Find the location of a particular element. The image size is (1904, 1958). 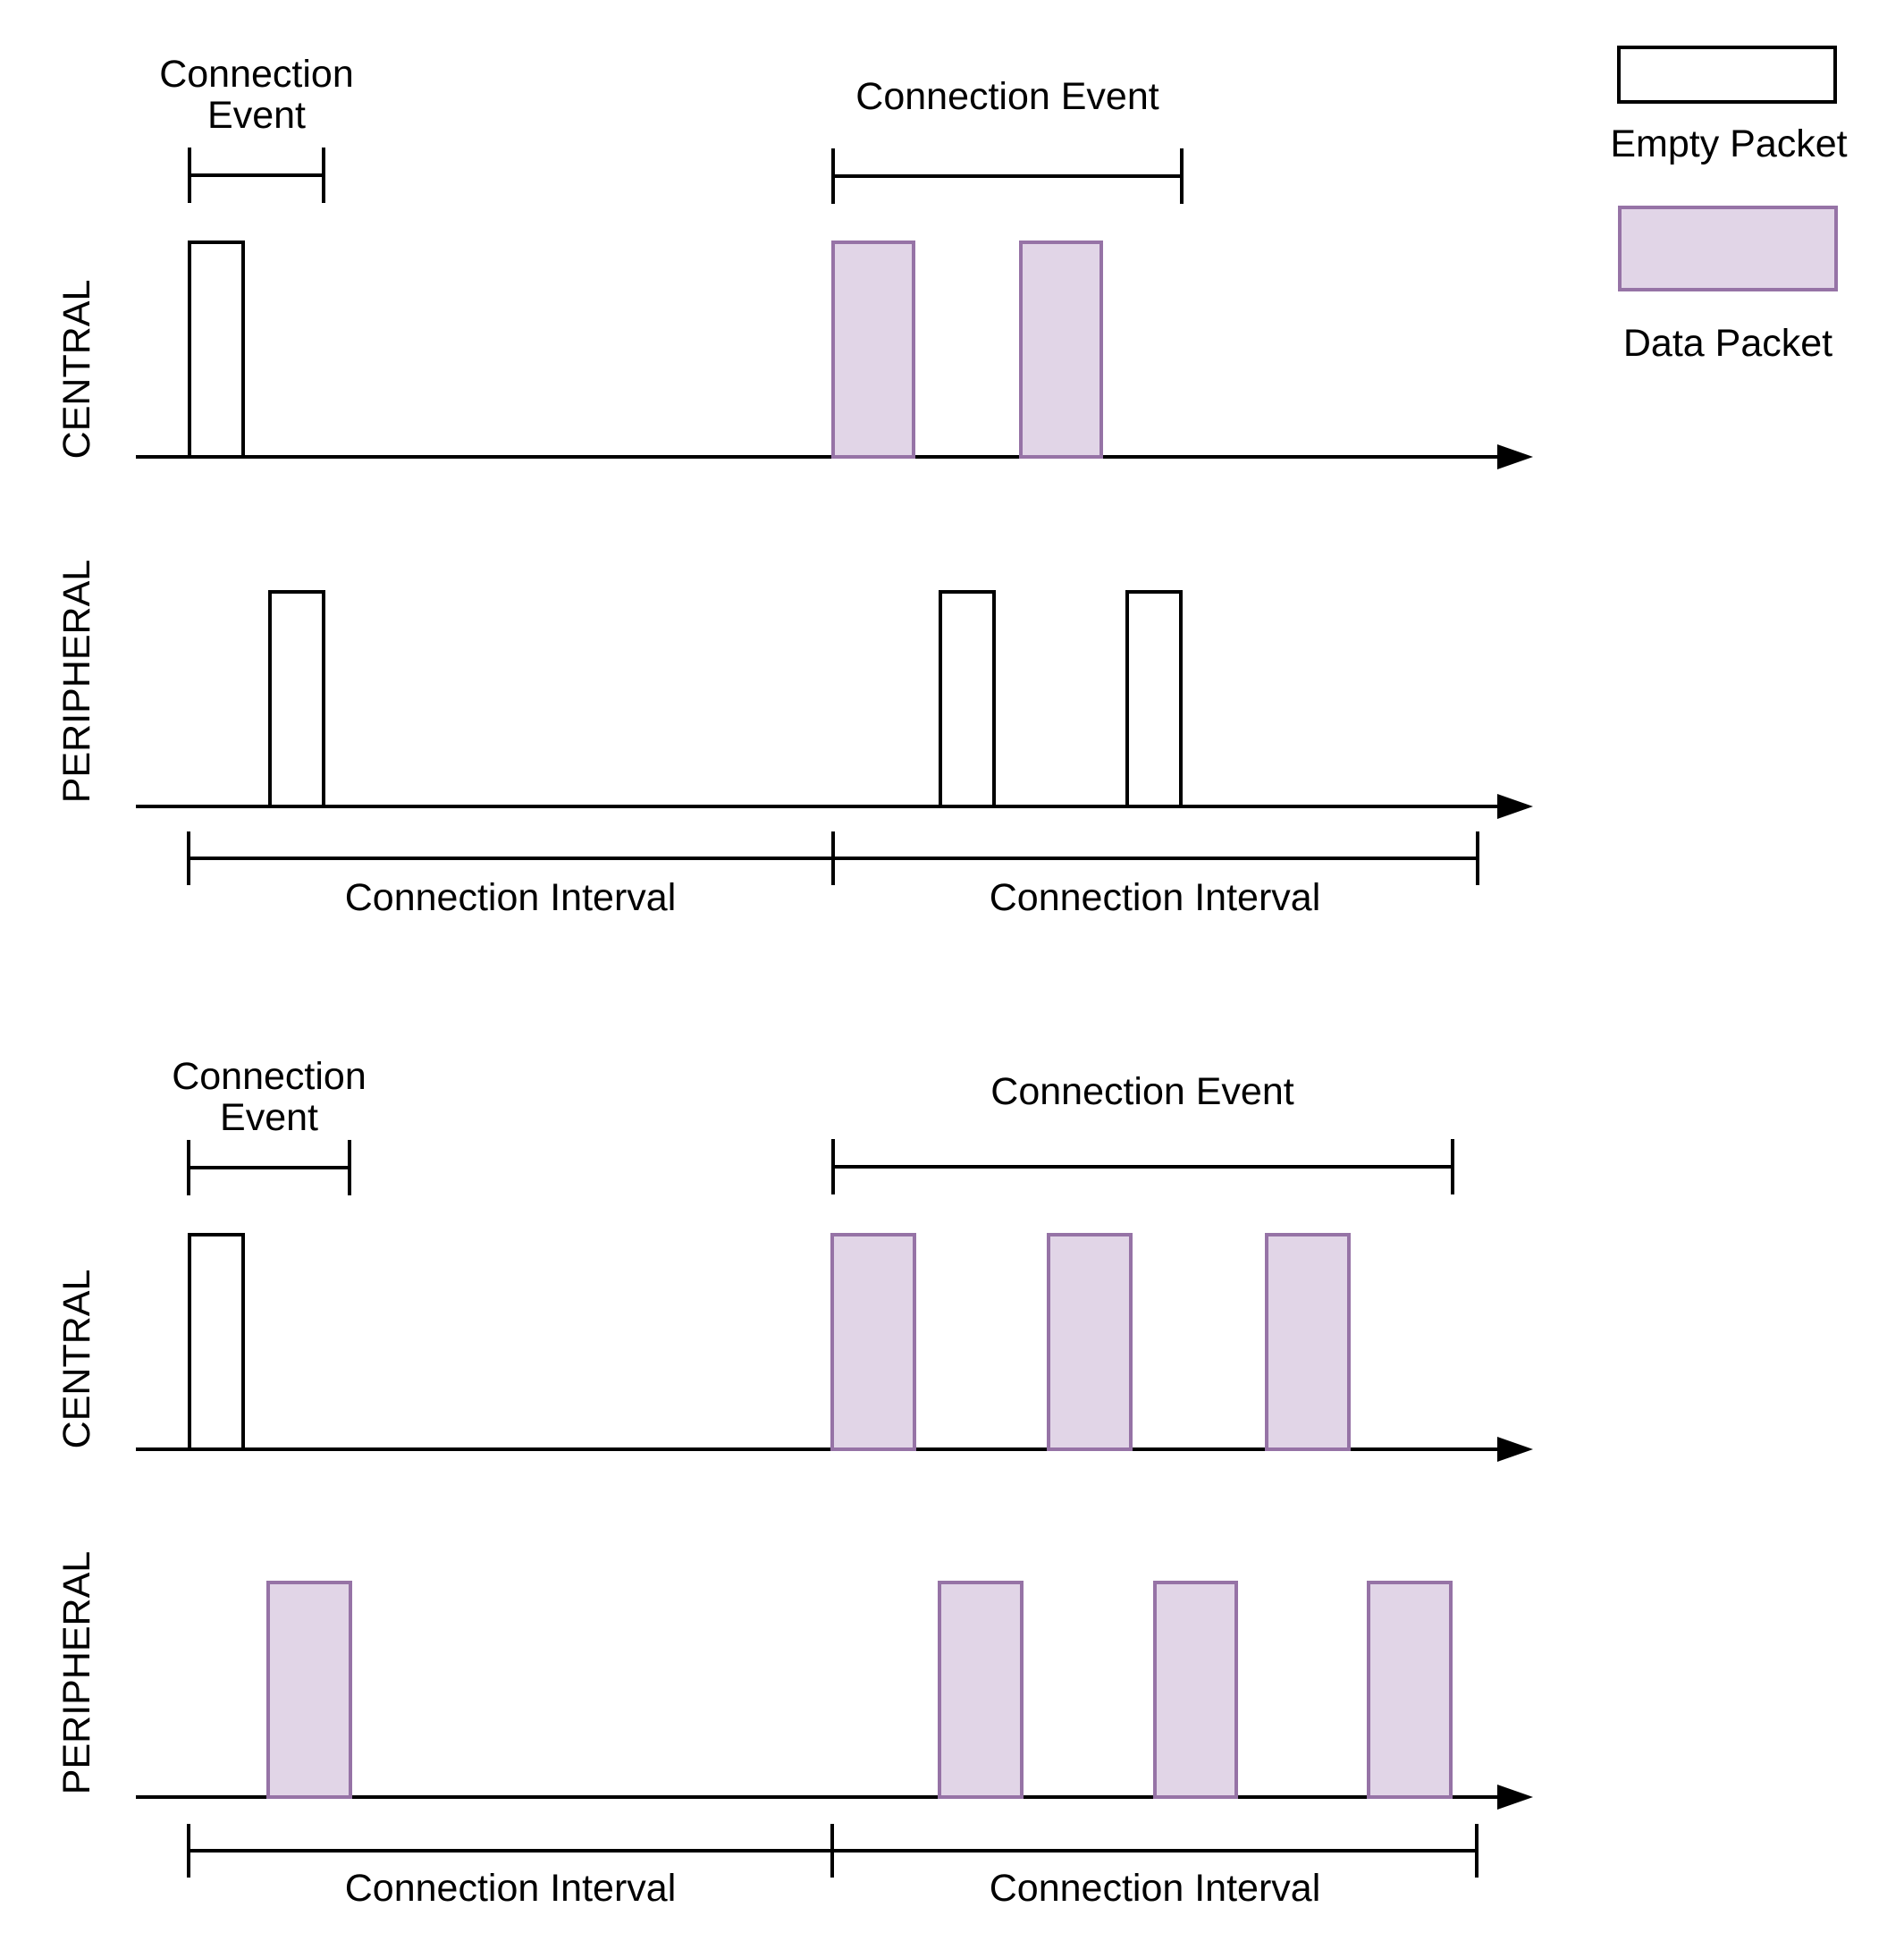

bottom-peripheral-row: PERIPHERAL is located at coordinates (794, 1680).